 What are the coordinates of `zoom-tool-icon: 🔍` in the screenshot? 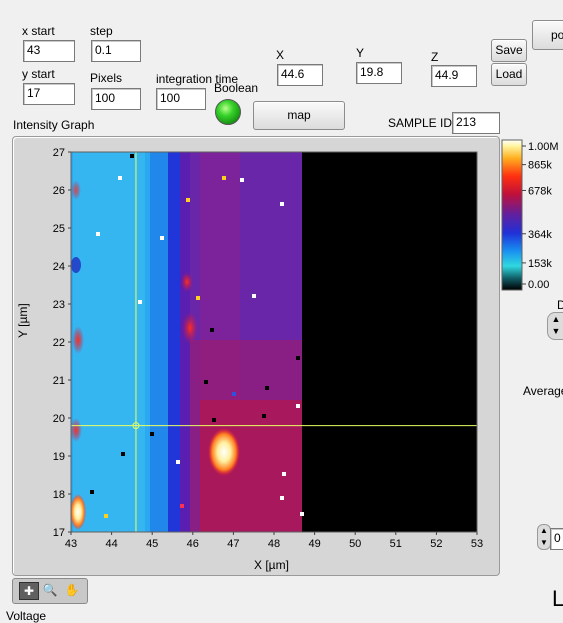 It's located at (50, 590).